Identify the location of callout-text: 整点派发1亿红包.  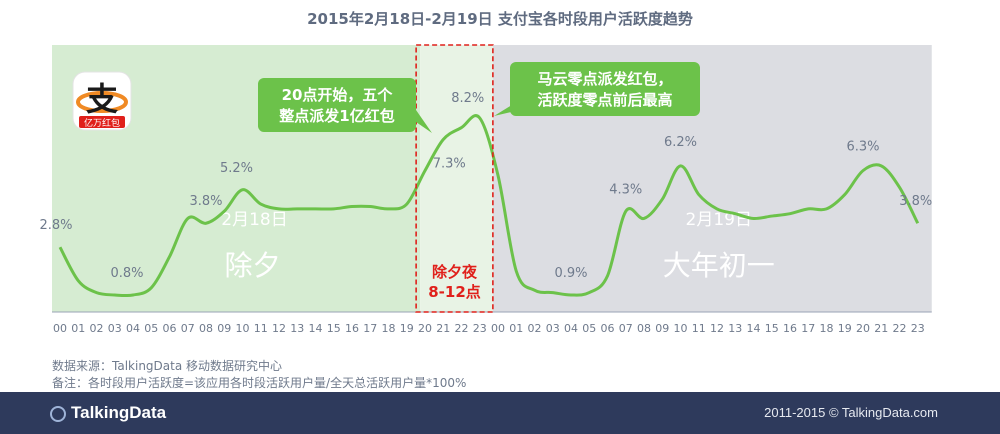
(336, 116).